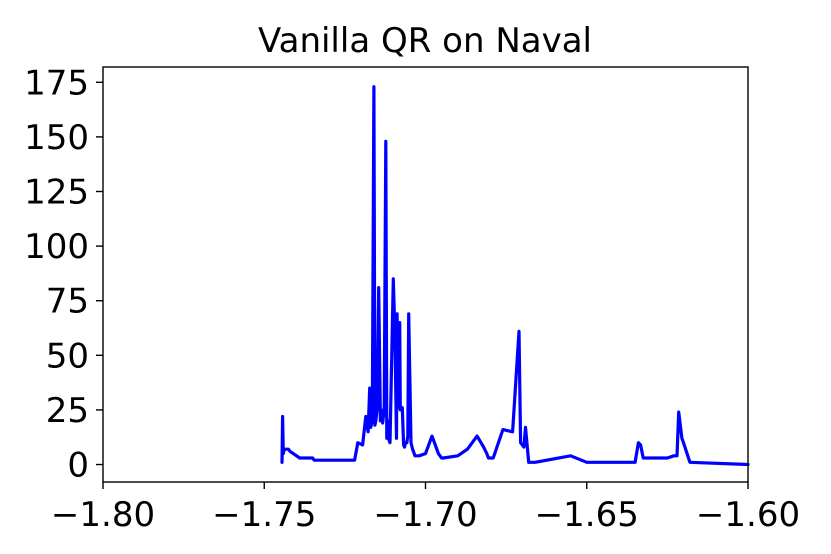 The image size is (831, 554). I want to click on y-tick-label: 25, so click(67, 411).